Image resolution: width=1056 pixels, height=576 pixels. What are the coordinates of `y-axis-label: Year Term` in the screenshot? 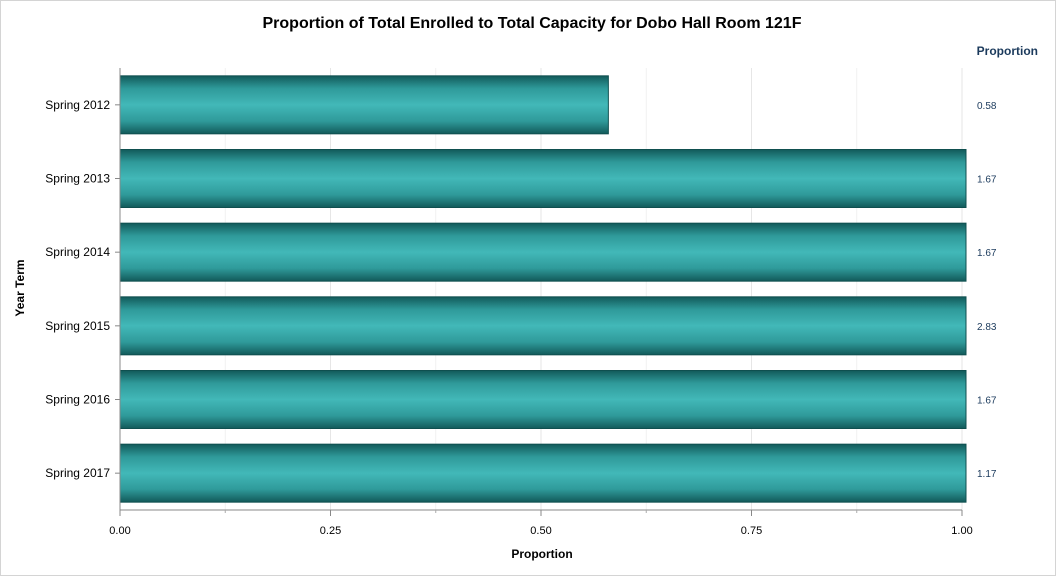 It's located at (20, 287).